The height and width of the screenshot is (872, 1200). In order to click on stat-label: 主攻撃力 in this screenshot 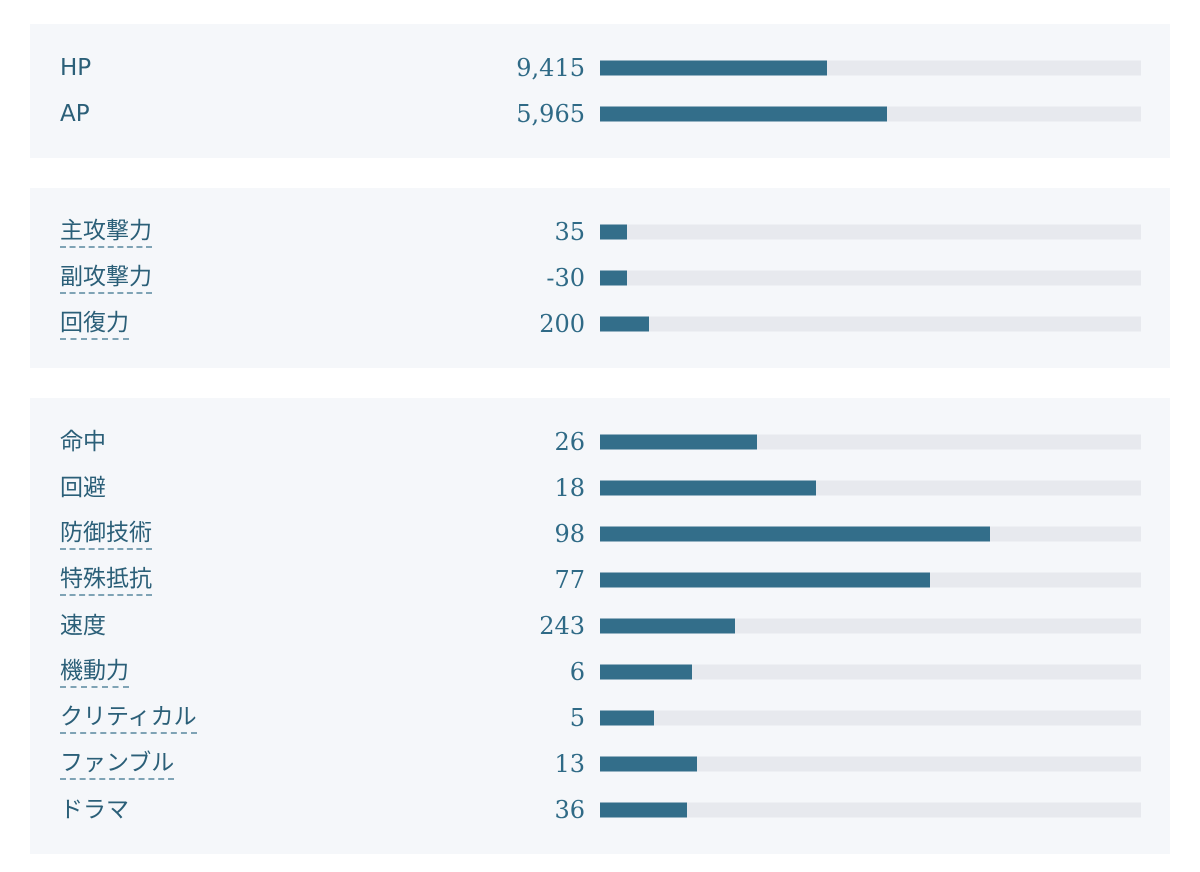, I will do `click(106, 232)`.